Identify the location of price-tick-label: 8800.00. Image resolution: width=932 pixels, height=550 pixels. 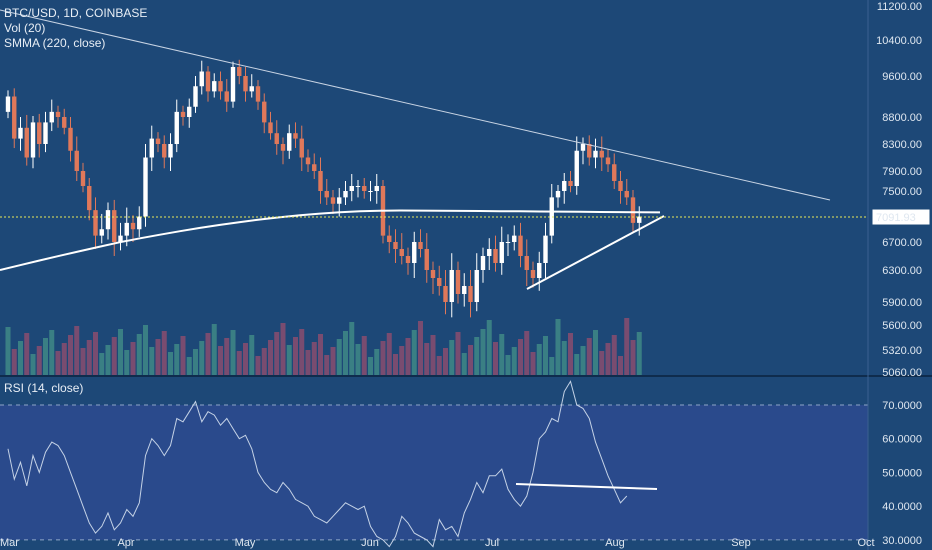
(902, 118).